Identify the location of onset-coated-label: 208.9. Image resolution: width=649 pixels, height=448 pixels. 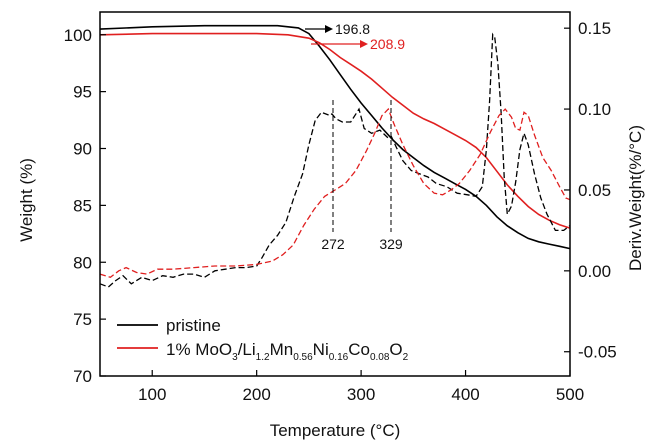
(387, 44).